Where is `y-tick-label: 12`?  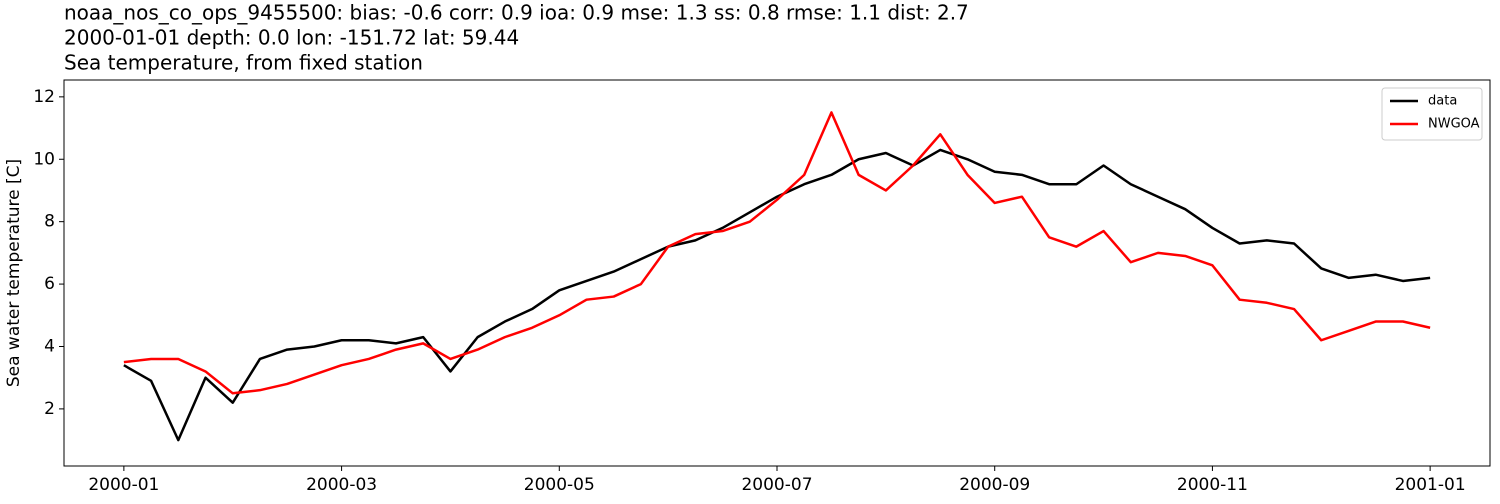
y-tick-label: 12 is located at coordinates (44, 97).